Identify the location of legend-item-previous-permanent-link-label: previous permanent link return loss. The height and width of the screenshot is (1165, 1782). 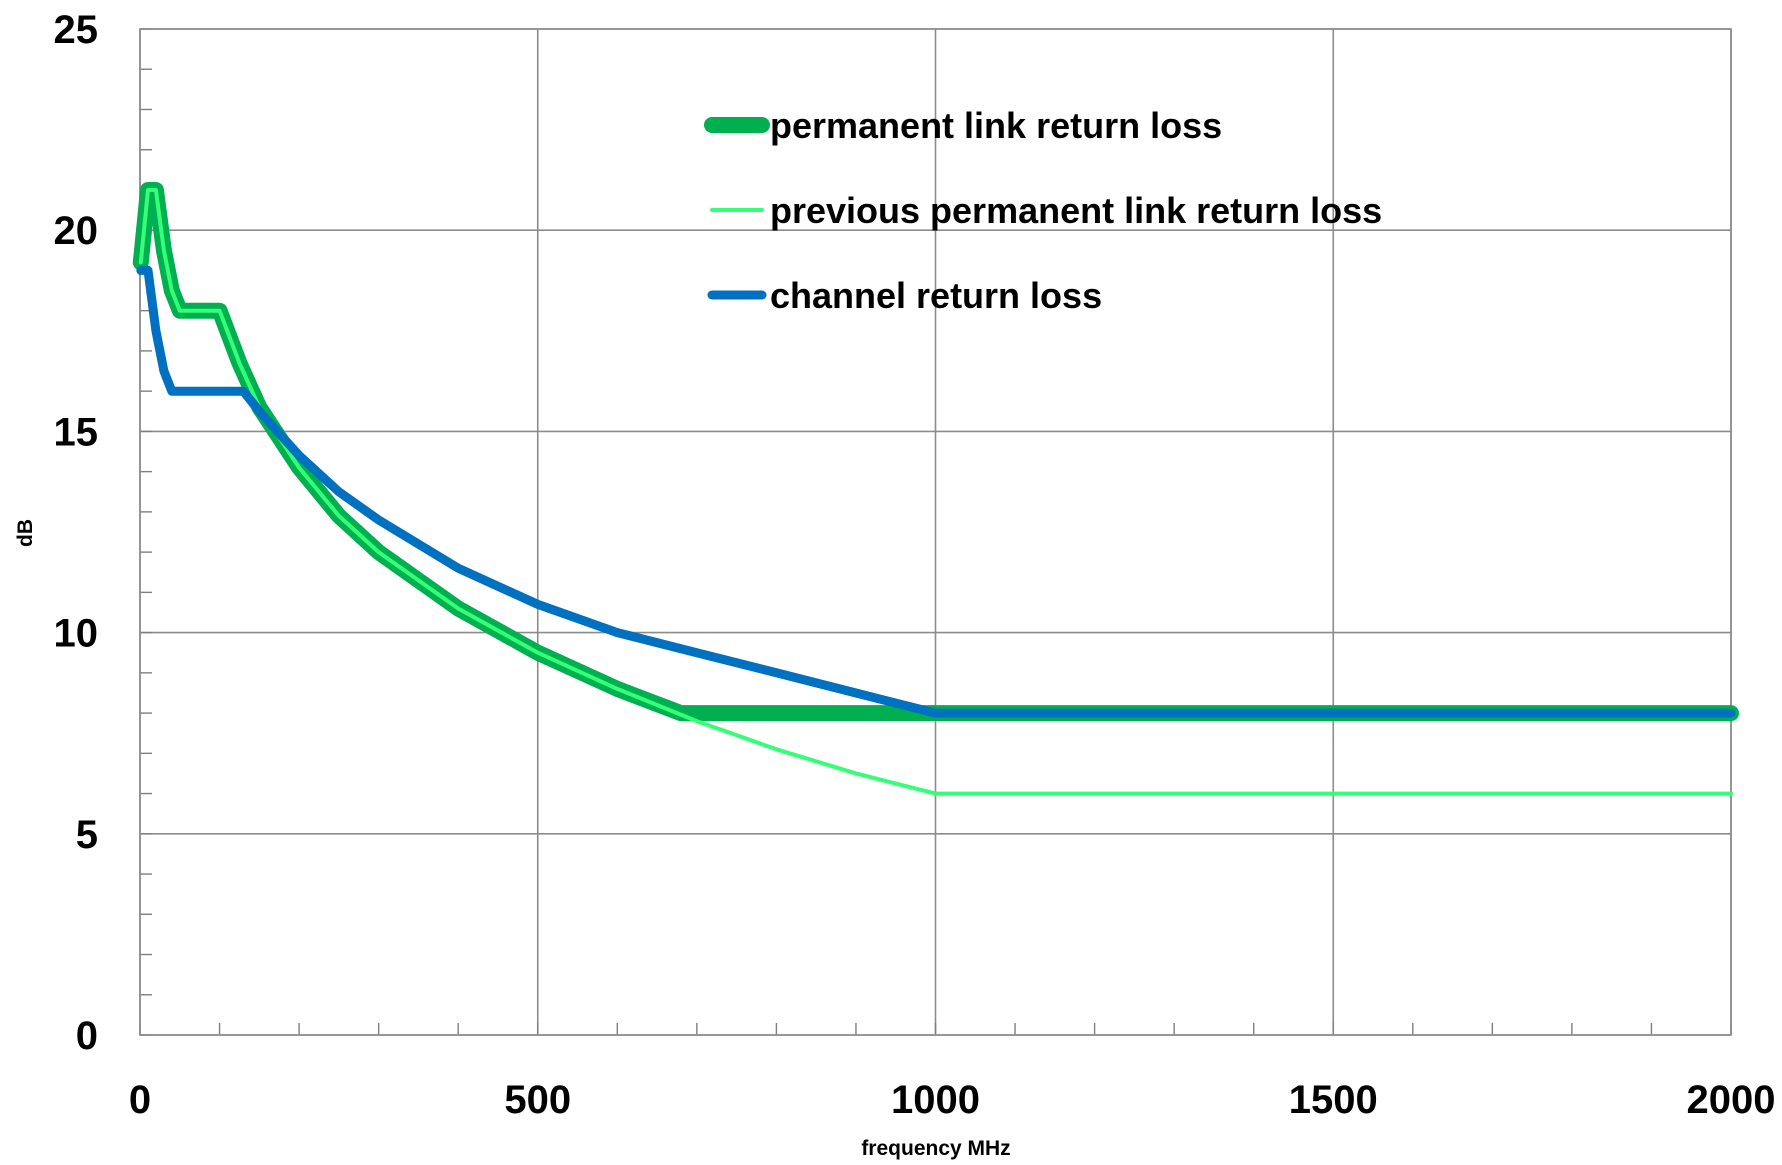
(1076, 210).